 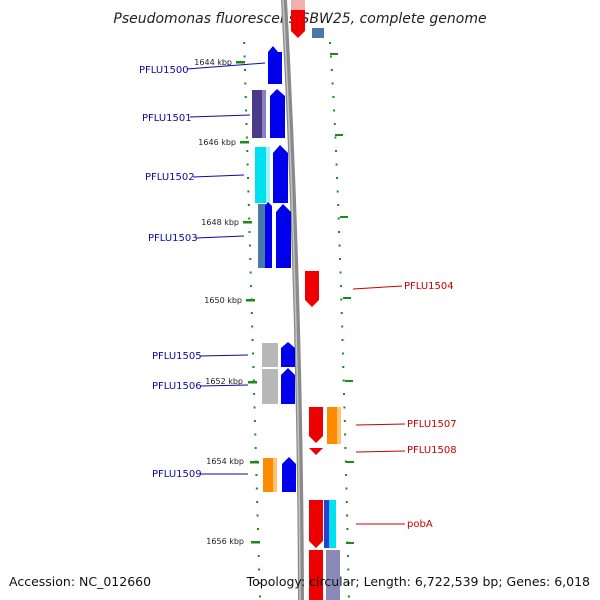 I want to click on cog-ring, so click(x=296, y=314).